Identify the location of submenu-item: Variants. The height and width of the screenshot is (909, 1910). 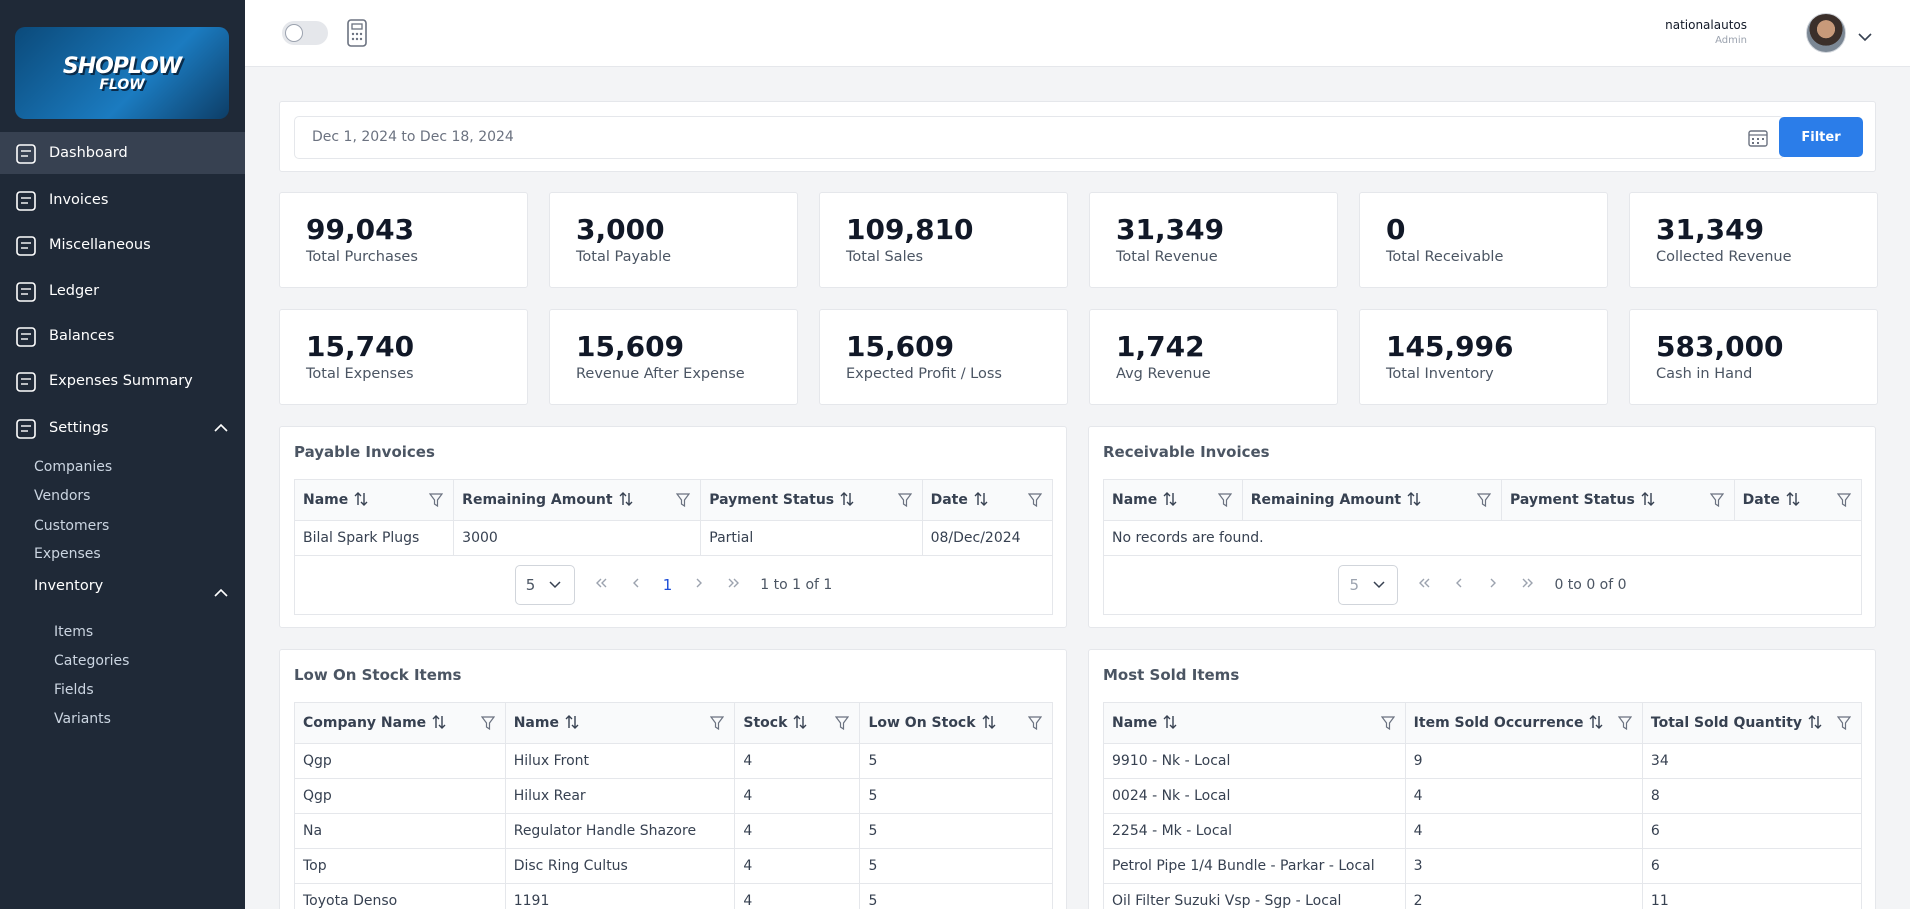
(82, 719).